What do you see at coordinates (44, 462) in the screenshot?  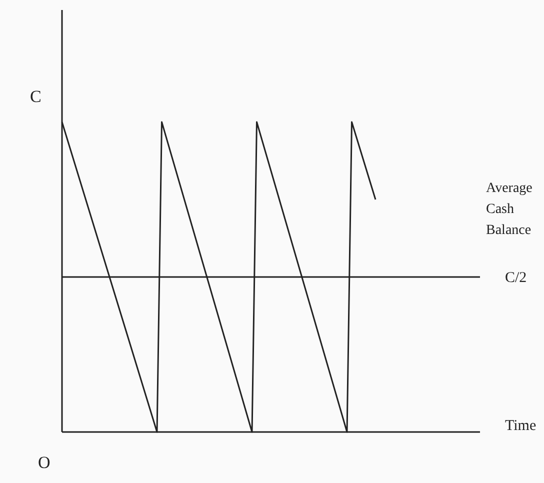 I see `text: O` at bounding box center [44, 462].